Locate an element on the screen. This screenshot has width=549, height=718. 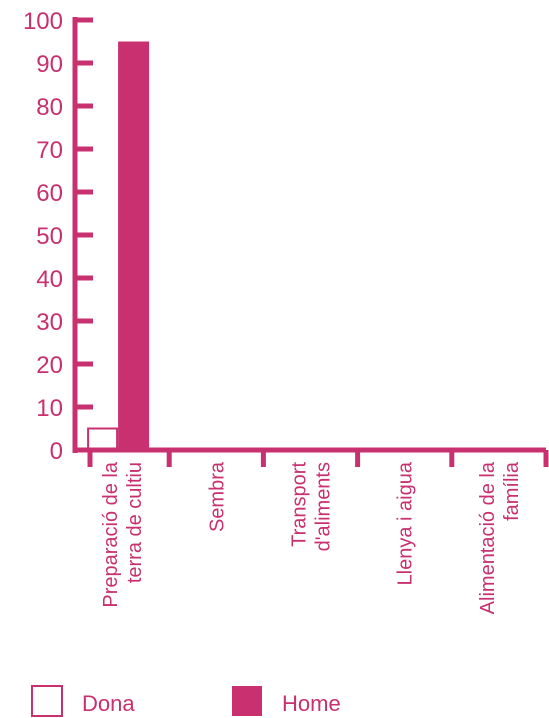
x-category-label: Sembra is located at coordinates (217, 496).